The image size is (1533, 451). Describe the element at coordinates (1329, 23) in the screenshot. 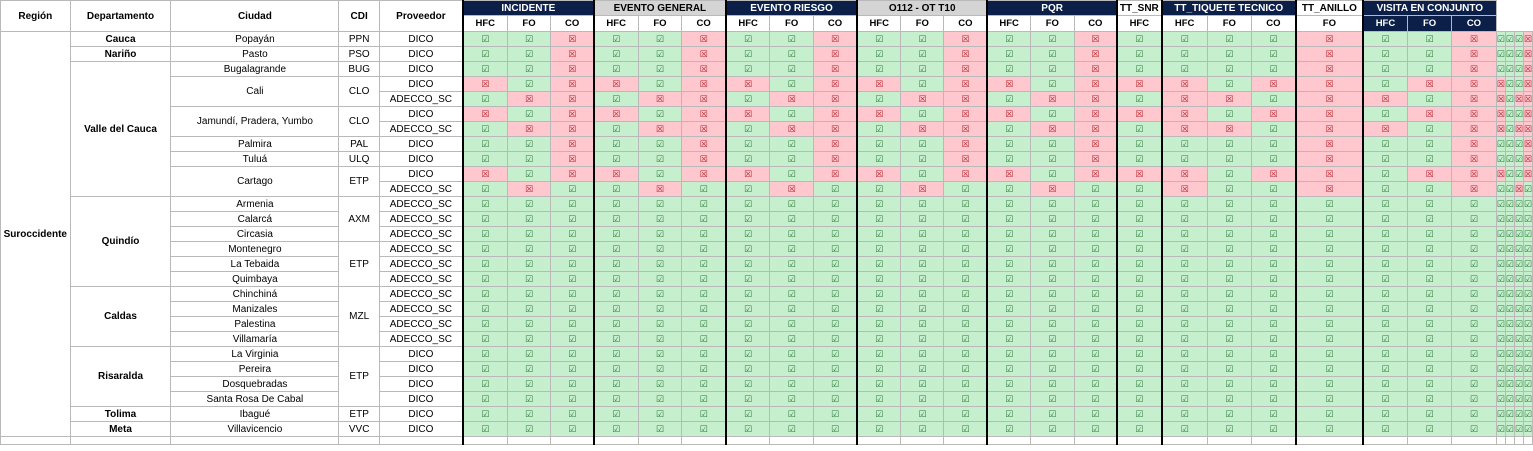

I see `subheader-fo: FO` at that location.